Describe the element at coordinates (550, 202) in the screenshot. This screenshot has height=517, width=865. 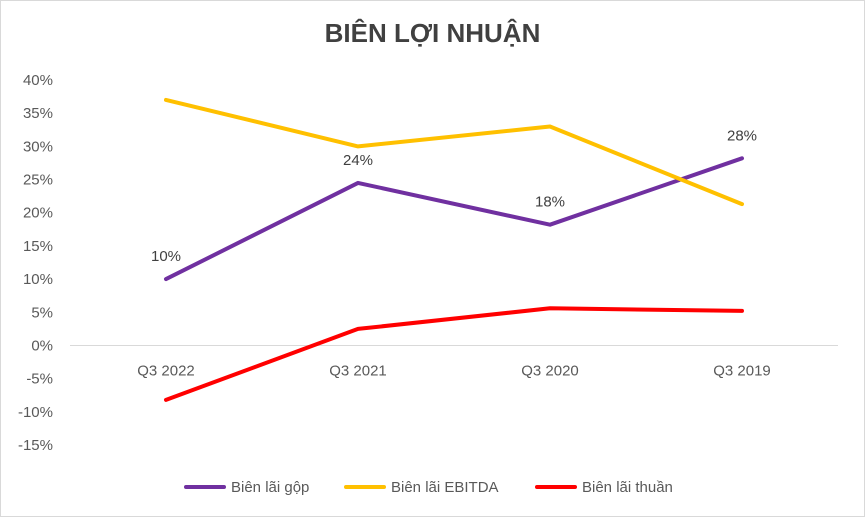
I see `data-label: 18%` at that location.